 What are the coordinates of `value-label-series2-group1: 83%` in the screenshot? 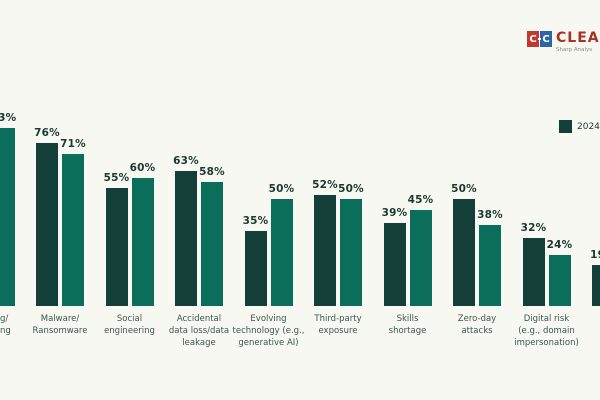 It's located at (8, 118).